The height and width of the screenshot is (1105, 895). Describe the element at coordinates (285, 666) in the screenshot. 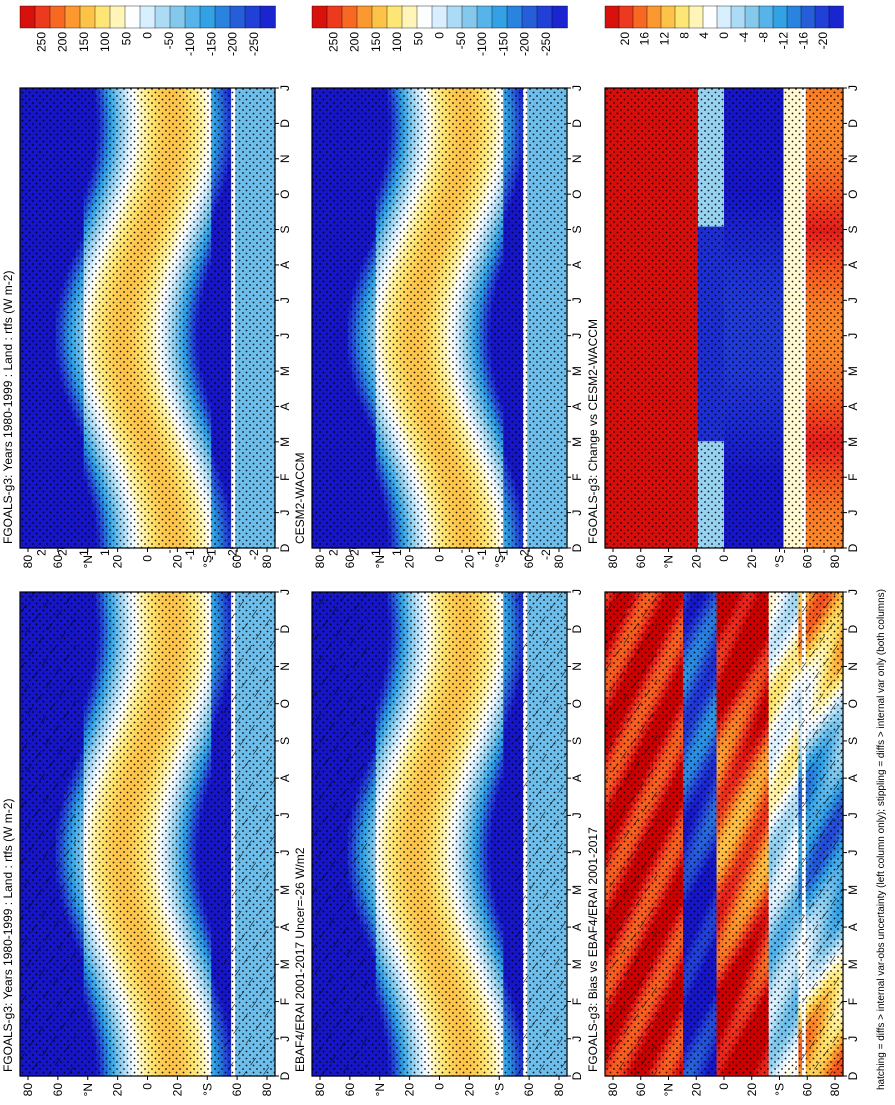

I see `p-bl-month-label: N` at that location.